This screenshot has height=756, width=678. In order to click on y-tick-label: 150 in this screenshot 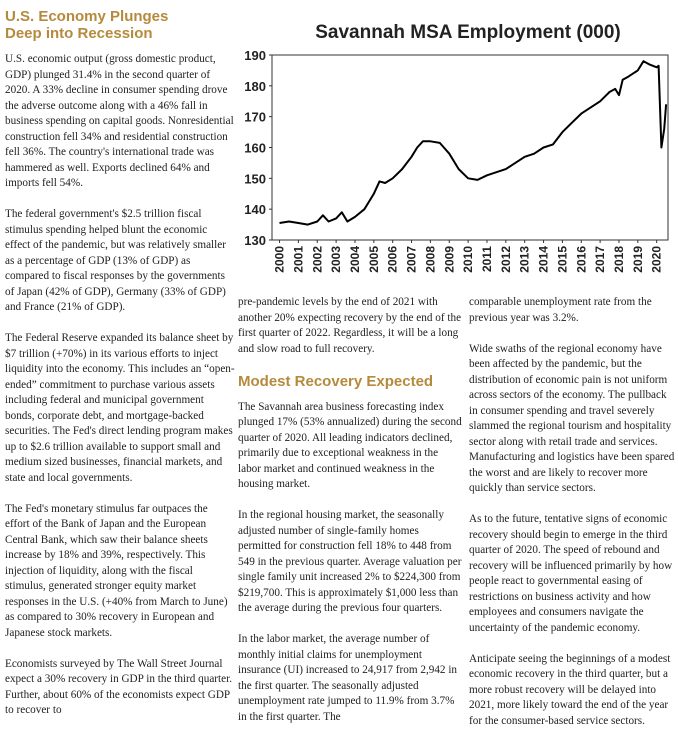, I will do `click(255, 178)`.